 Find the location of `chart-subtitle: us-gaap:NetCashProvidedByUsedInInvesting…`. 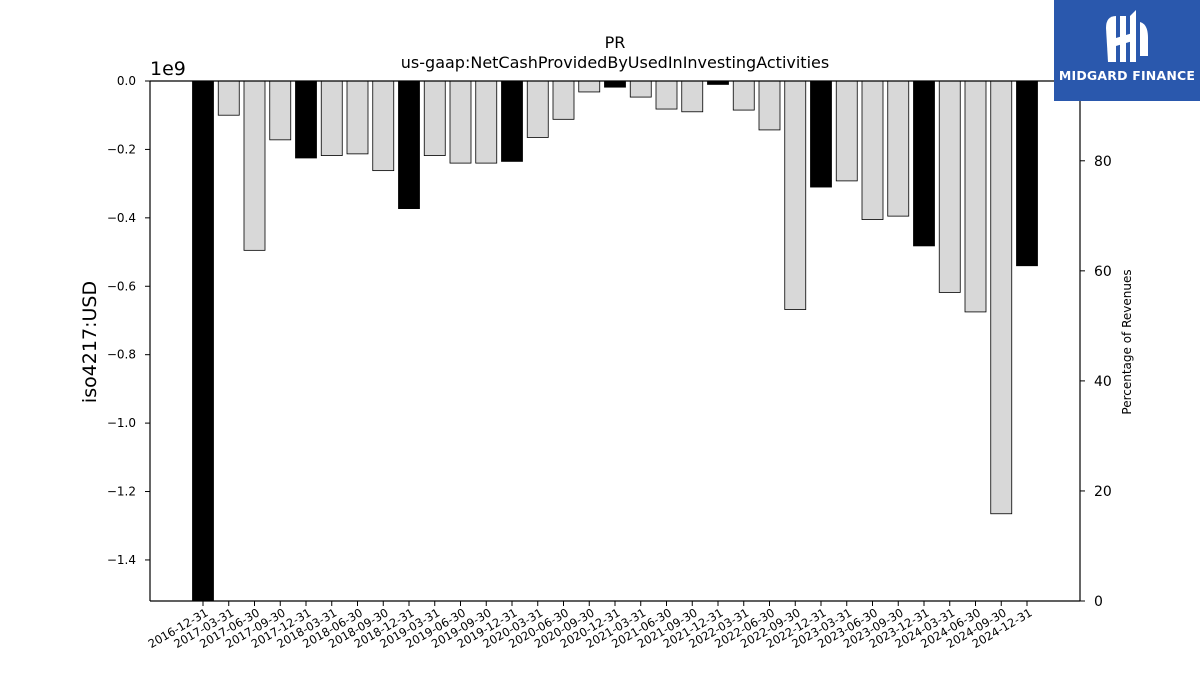

chart-subtitle: us-gaap:NetCashProvidedByUsedInInvesting… is located at coordinates (615, 62).